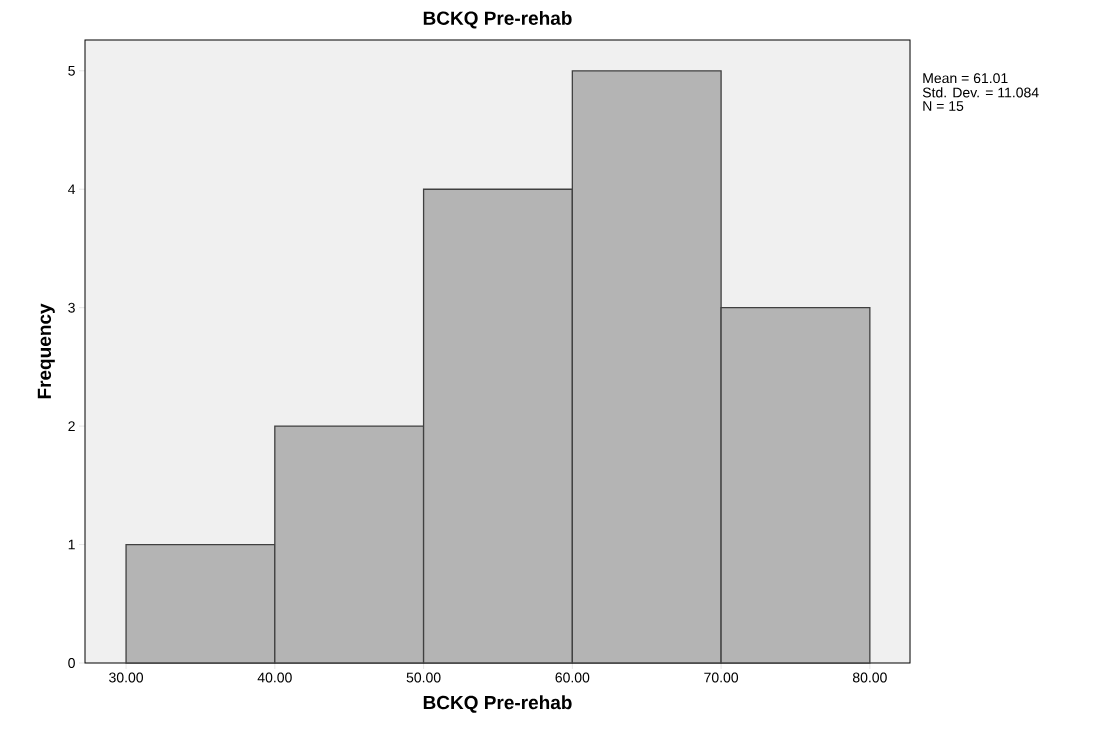 This screenshot has height=736, width=1107. What do you see at coordinates (72, 189) in the screenshot?
I see `y-tick-label: 4` at bounding box center [72, 189].